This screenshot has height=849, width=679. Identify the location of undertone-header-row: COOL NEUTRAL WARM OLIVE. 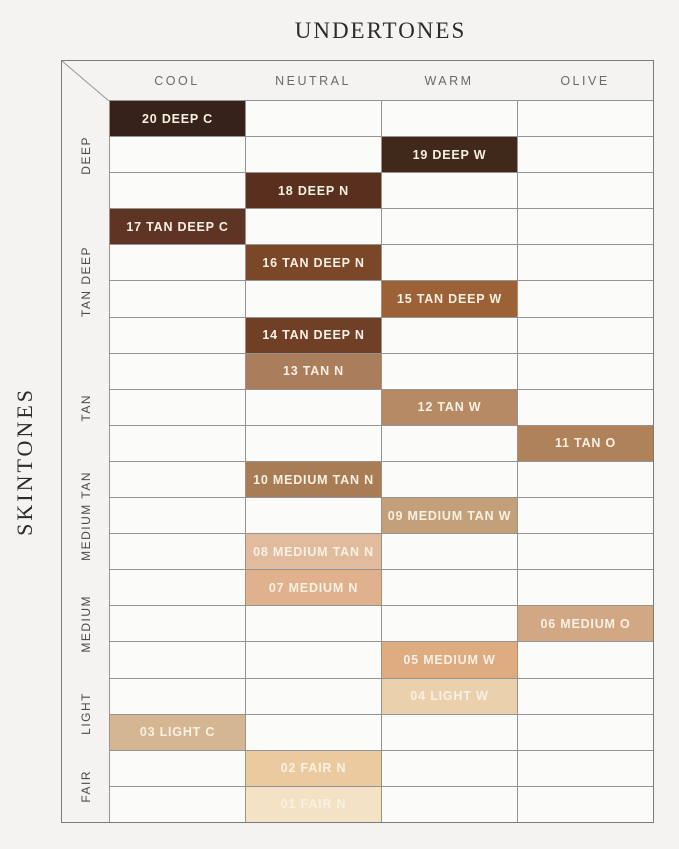
(381, 81).